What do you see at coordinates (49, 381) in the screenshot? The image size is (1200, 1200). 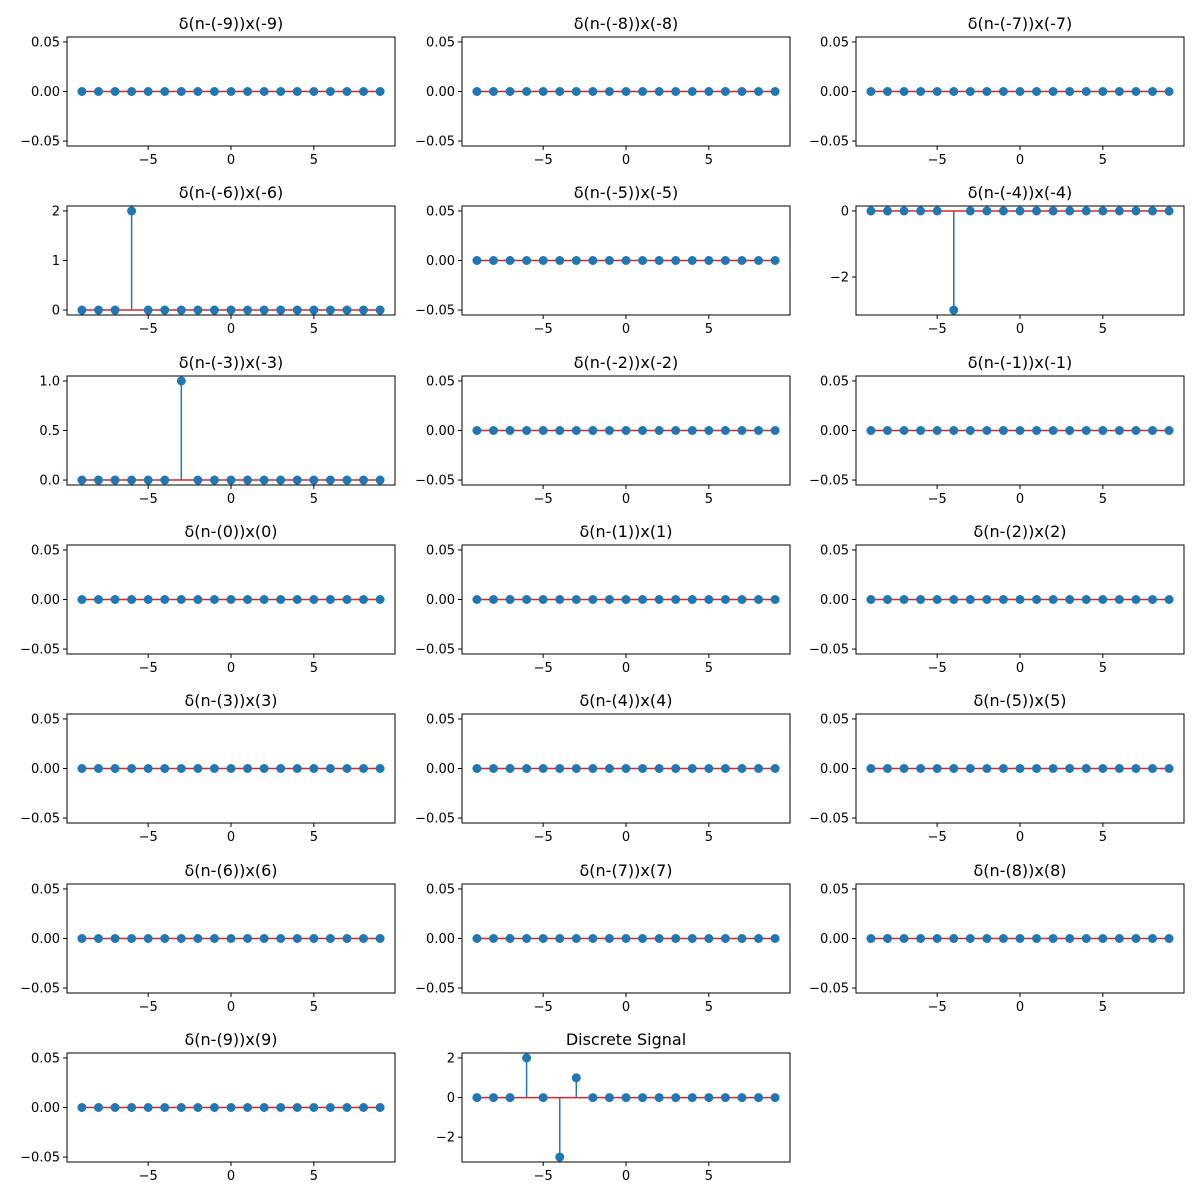 I see `y-tick-label: 1.0` at bounding box center [49, 381].